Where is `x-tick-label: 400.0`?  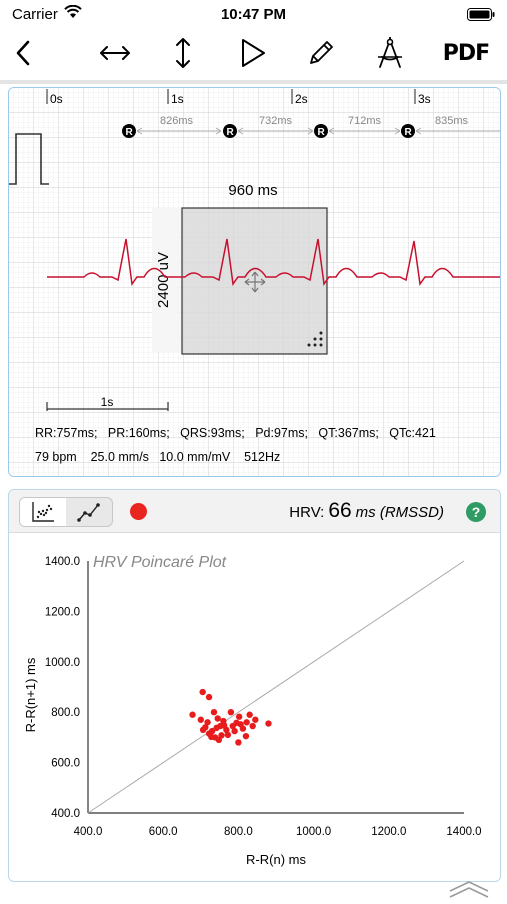
x-tick-label: 400.0 is located at coordinates (88, 832).